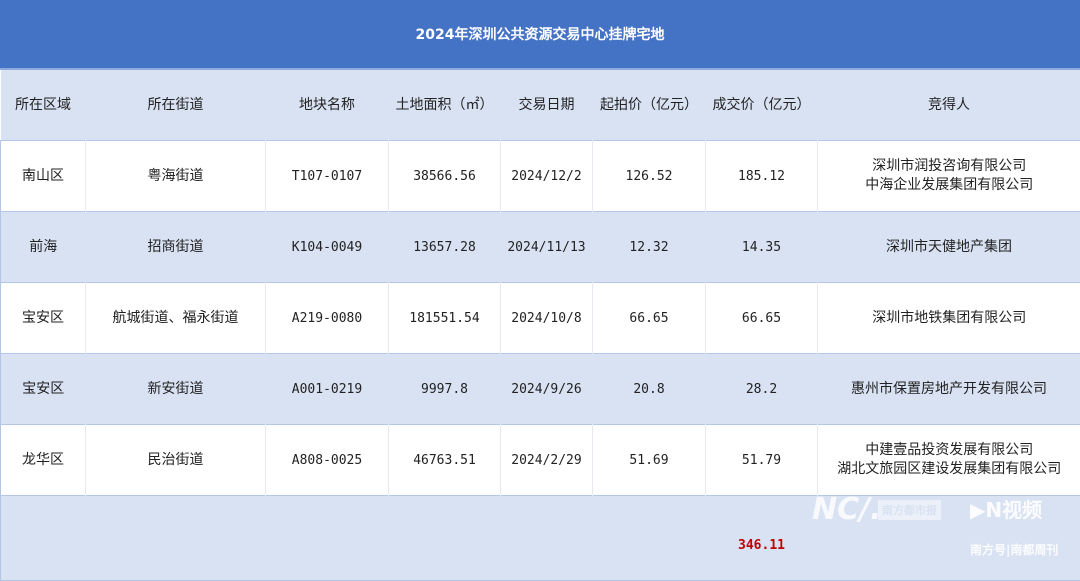 This screenshot has height=581, width=1080. I want to click on video-logo: ▶N视频, so click(1006, 508).